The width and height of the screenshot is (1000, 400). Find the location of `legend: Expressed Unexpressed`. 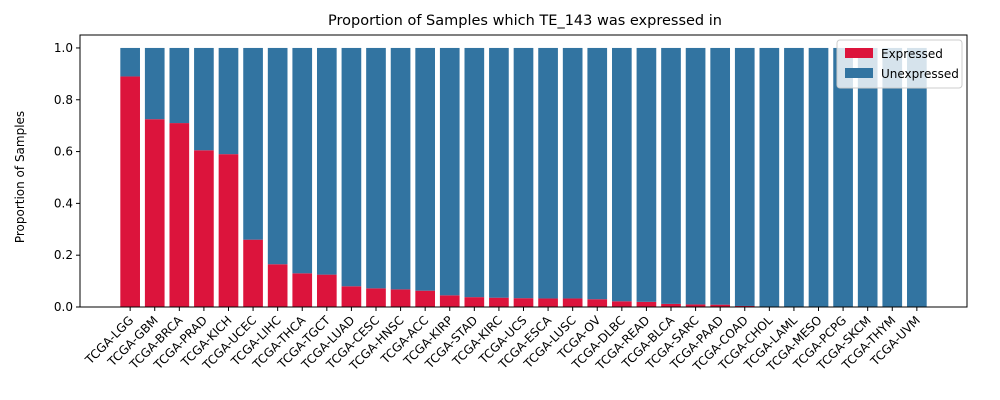

legend: Expressed Unexpressed is located at coordinates (899, 64).